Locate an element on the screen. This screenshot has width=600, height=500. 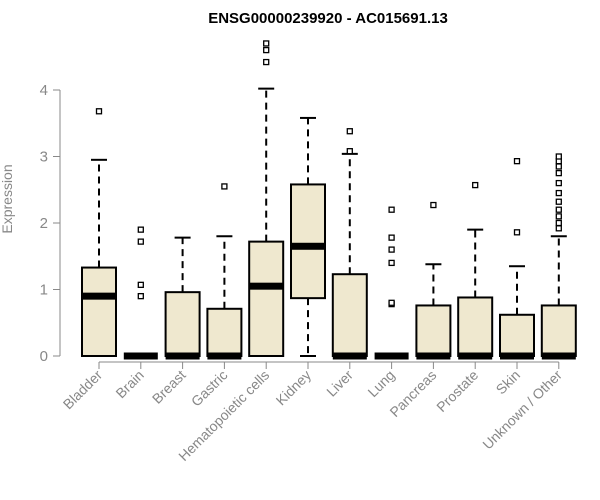
x-tick-label: Kidney is located at coordinates (294, 388).